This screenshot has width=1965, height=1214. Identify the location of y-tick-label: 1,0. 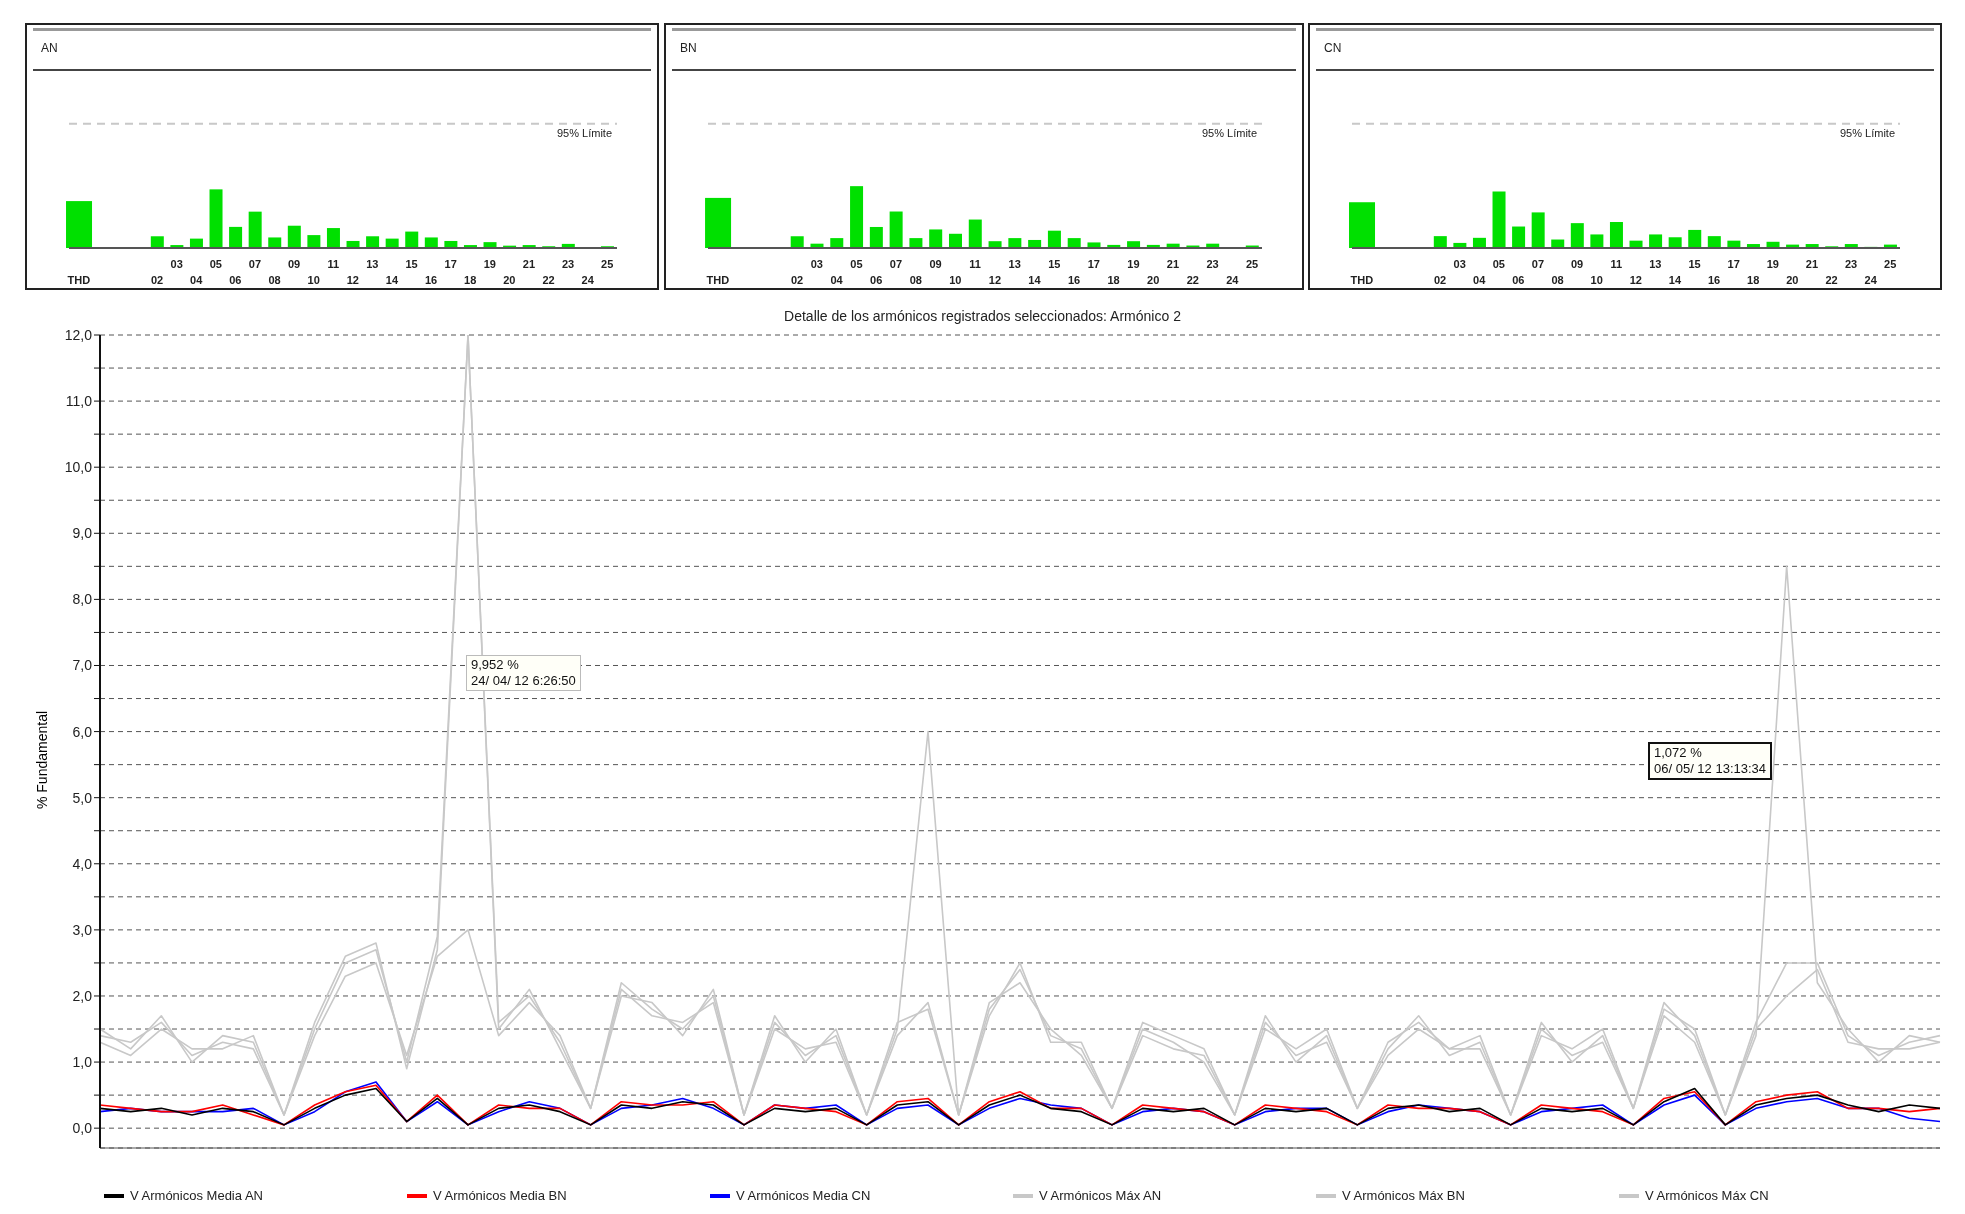
(82, 1062).